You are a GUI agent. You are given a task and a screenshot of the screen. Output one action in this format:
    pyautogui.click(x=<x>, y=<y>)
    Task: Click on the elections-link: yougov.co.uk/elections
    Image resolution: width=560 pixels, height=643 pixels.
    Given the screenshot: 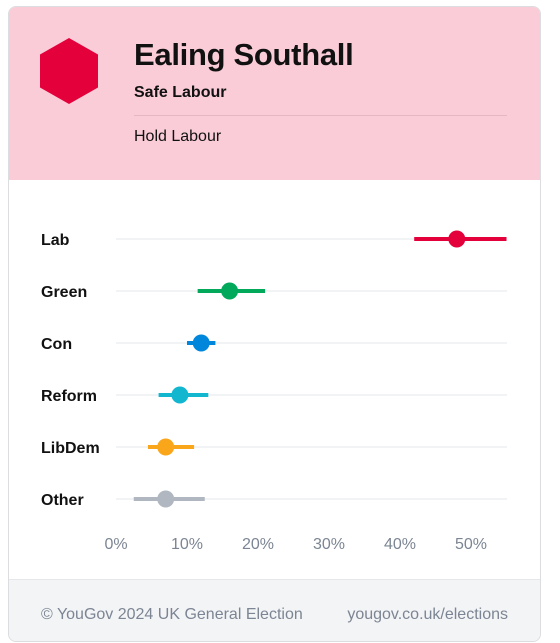 What is the action you would take?
    pyautogui.click(x=427, y=614)
    